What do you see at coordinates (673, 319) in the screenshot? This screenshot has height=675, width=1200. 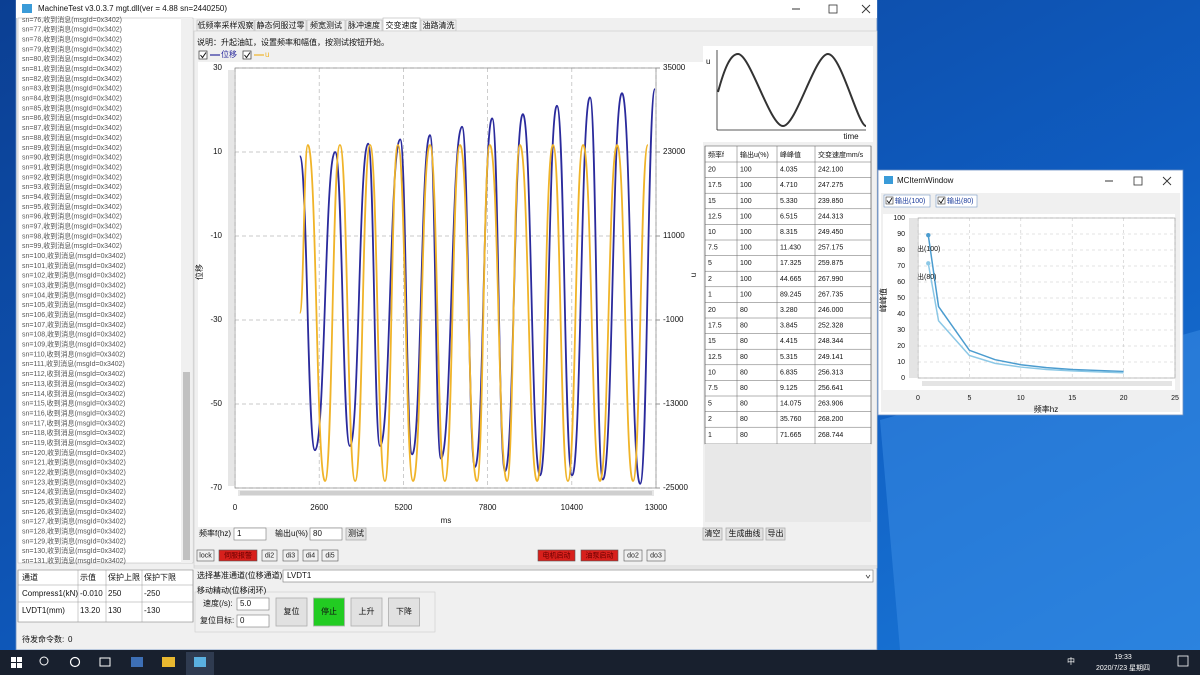 I see `y2-tick-label: -1000` at bounding box center [673, 319].